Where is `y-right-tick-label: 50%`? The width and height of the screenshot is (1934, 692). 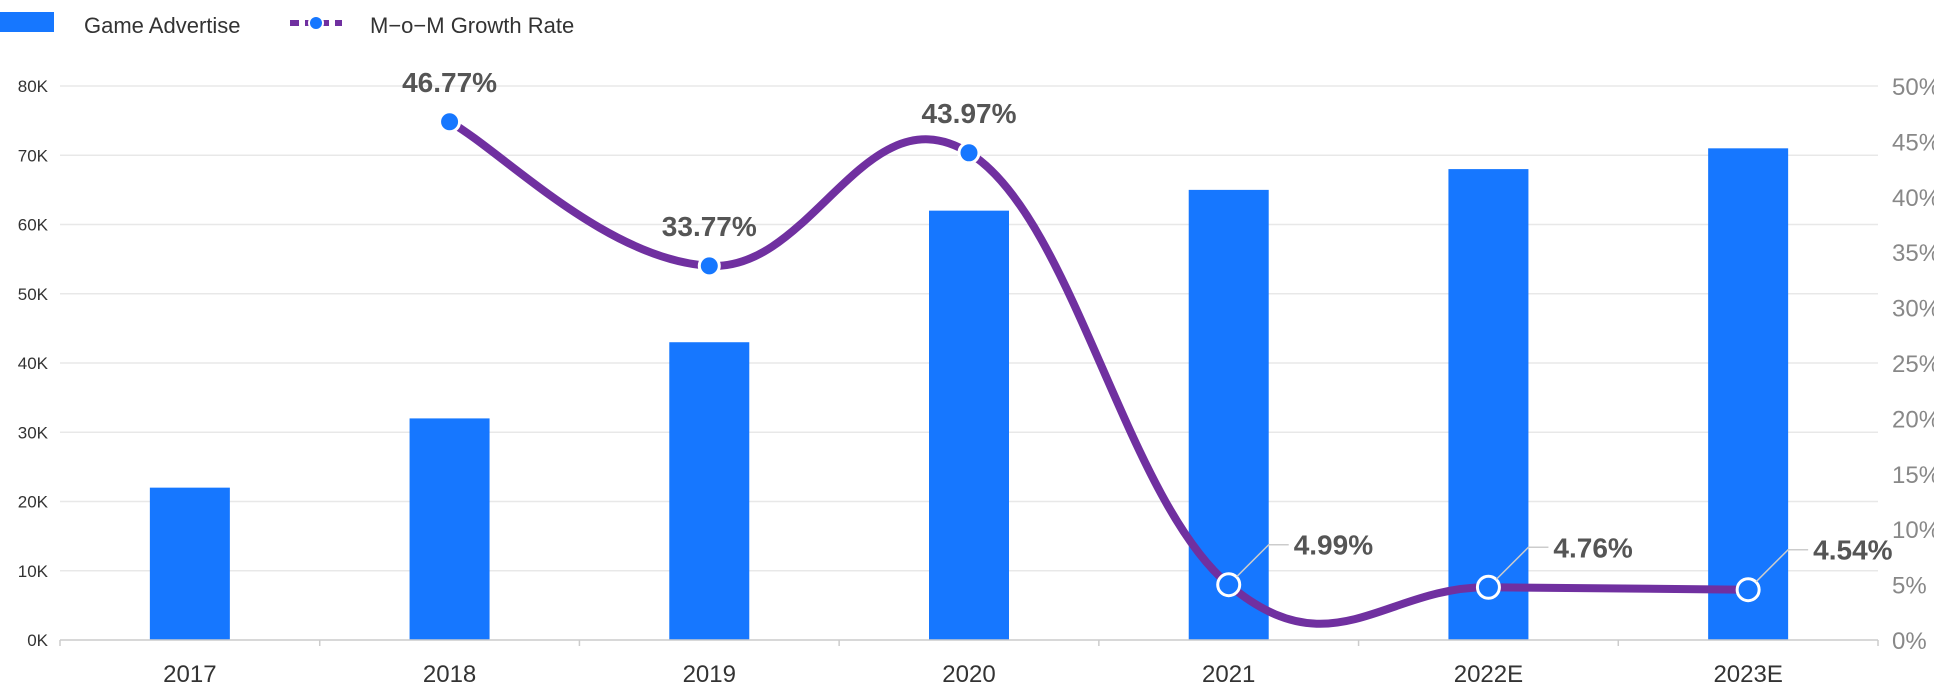 y-right-tick-label: 50% is located at coordinates (1913, 87).